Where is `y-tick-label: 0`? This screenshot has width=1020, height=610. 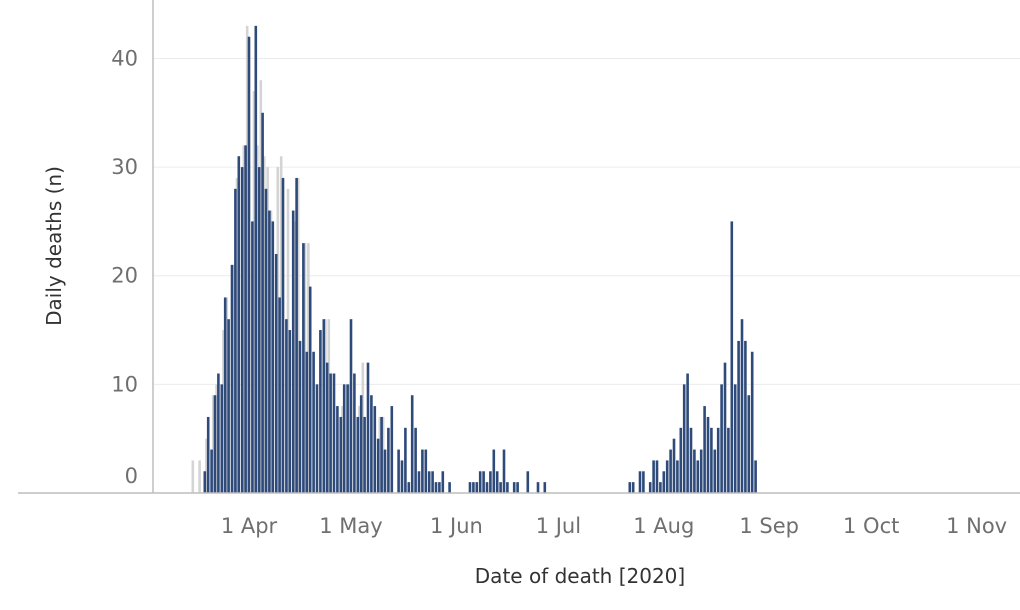
y-tick-label: 0 is located at coordinates (131, 476).